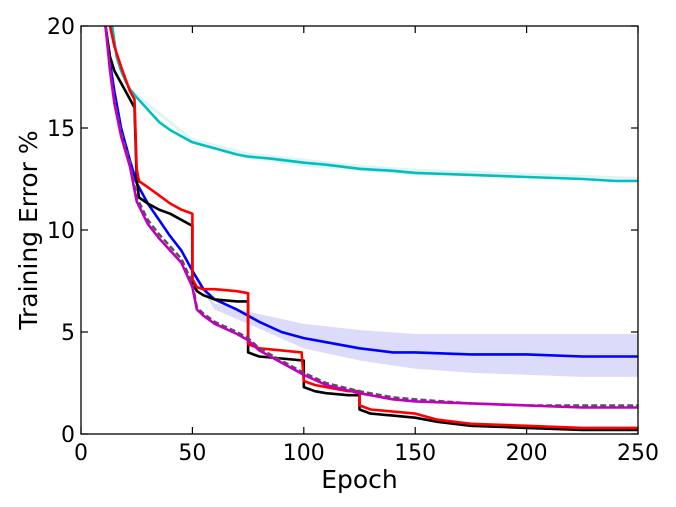 The width and height of the screenshot is (676, 507). I want to click on x-tick-label: 100, so click(304, 453).